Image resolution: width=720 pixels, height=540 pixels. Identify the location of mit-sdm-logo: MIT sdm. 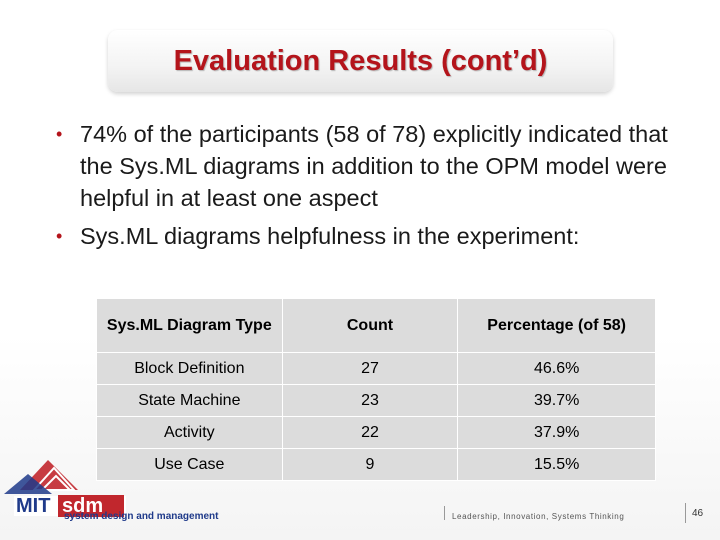
(65, 488).